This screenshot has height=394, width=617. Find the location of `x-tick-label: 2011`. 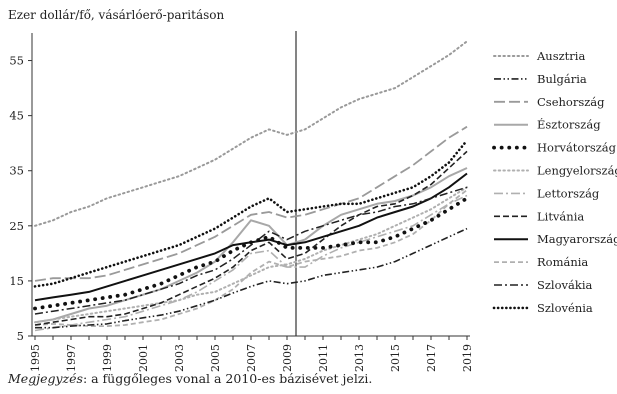

x-tick-label: 2011 is located at coordinates (323, 358).